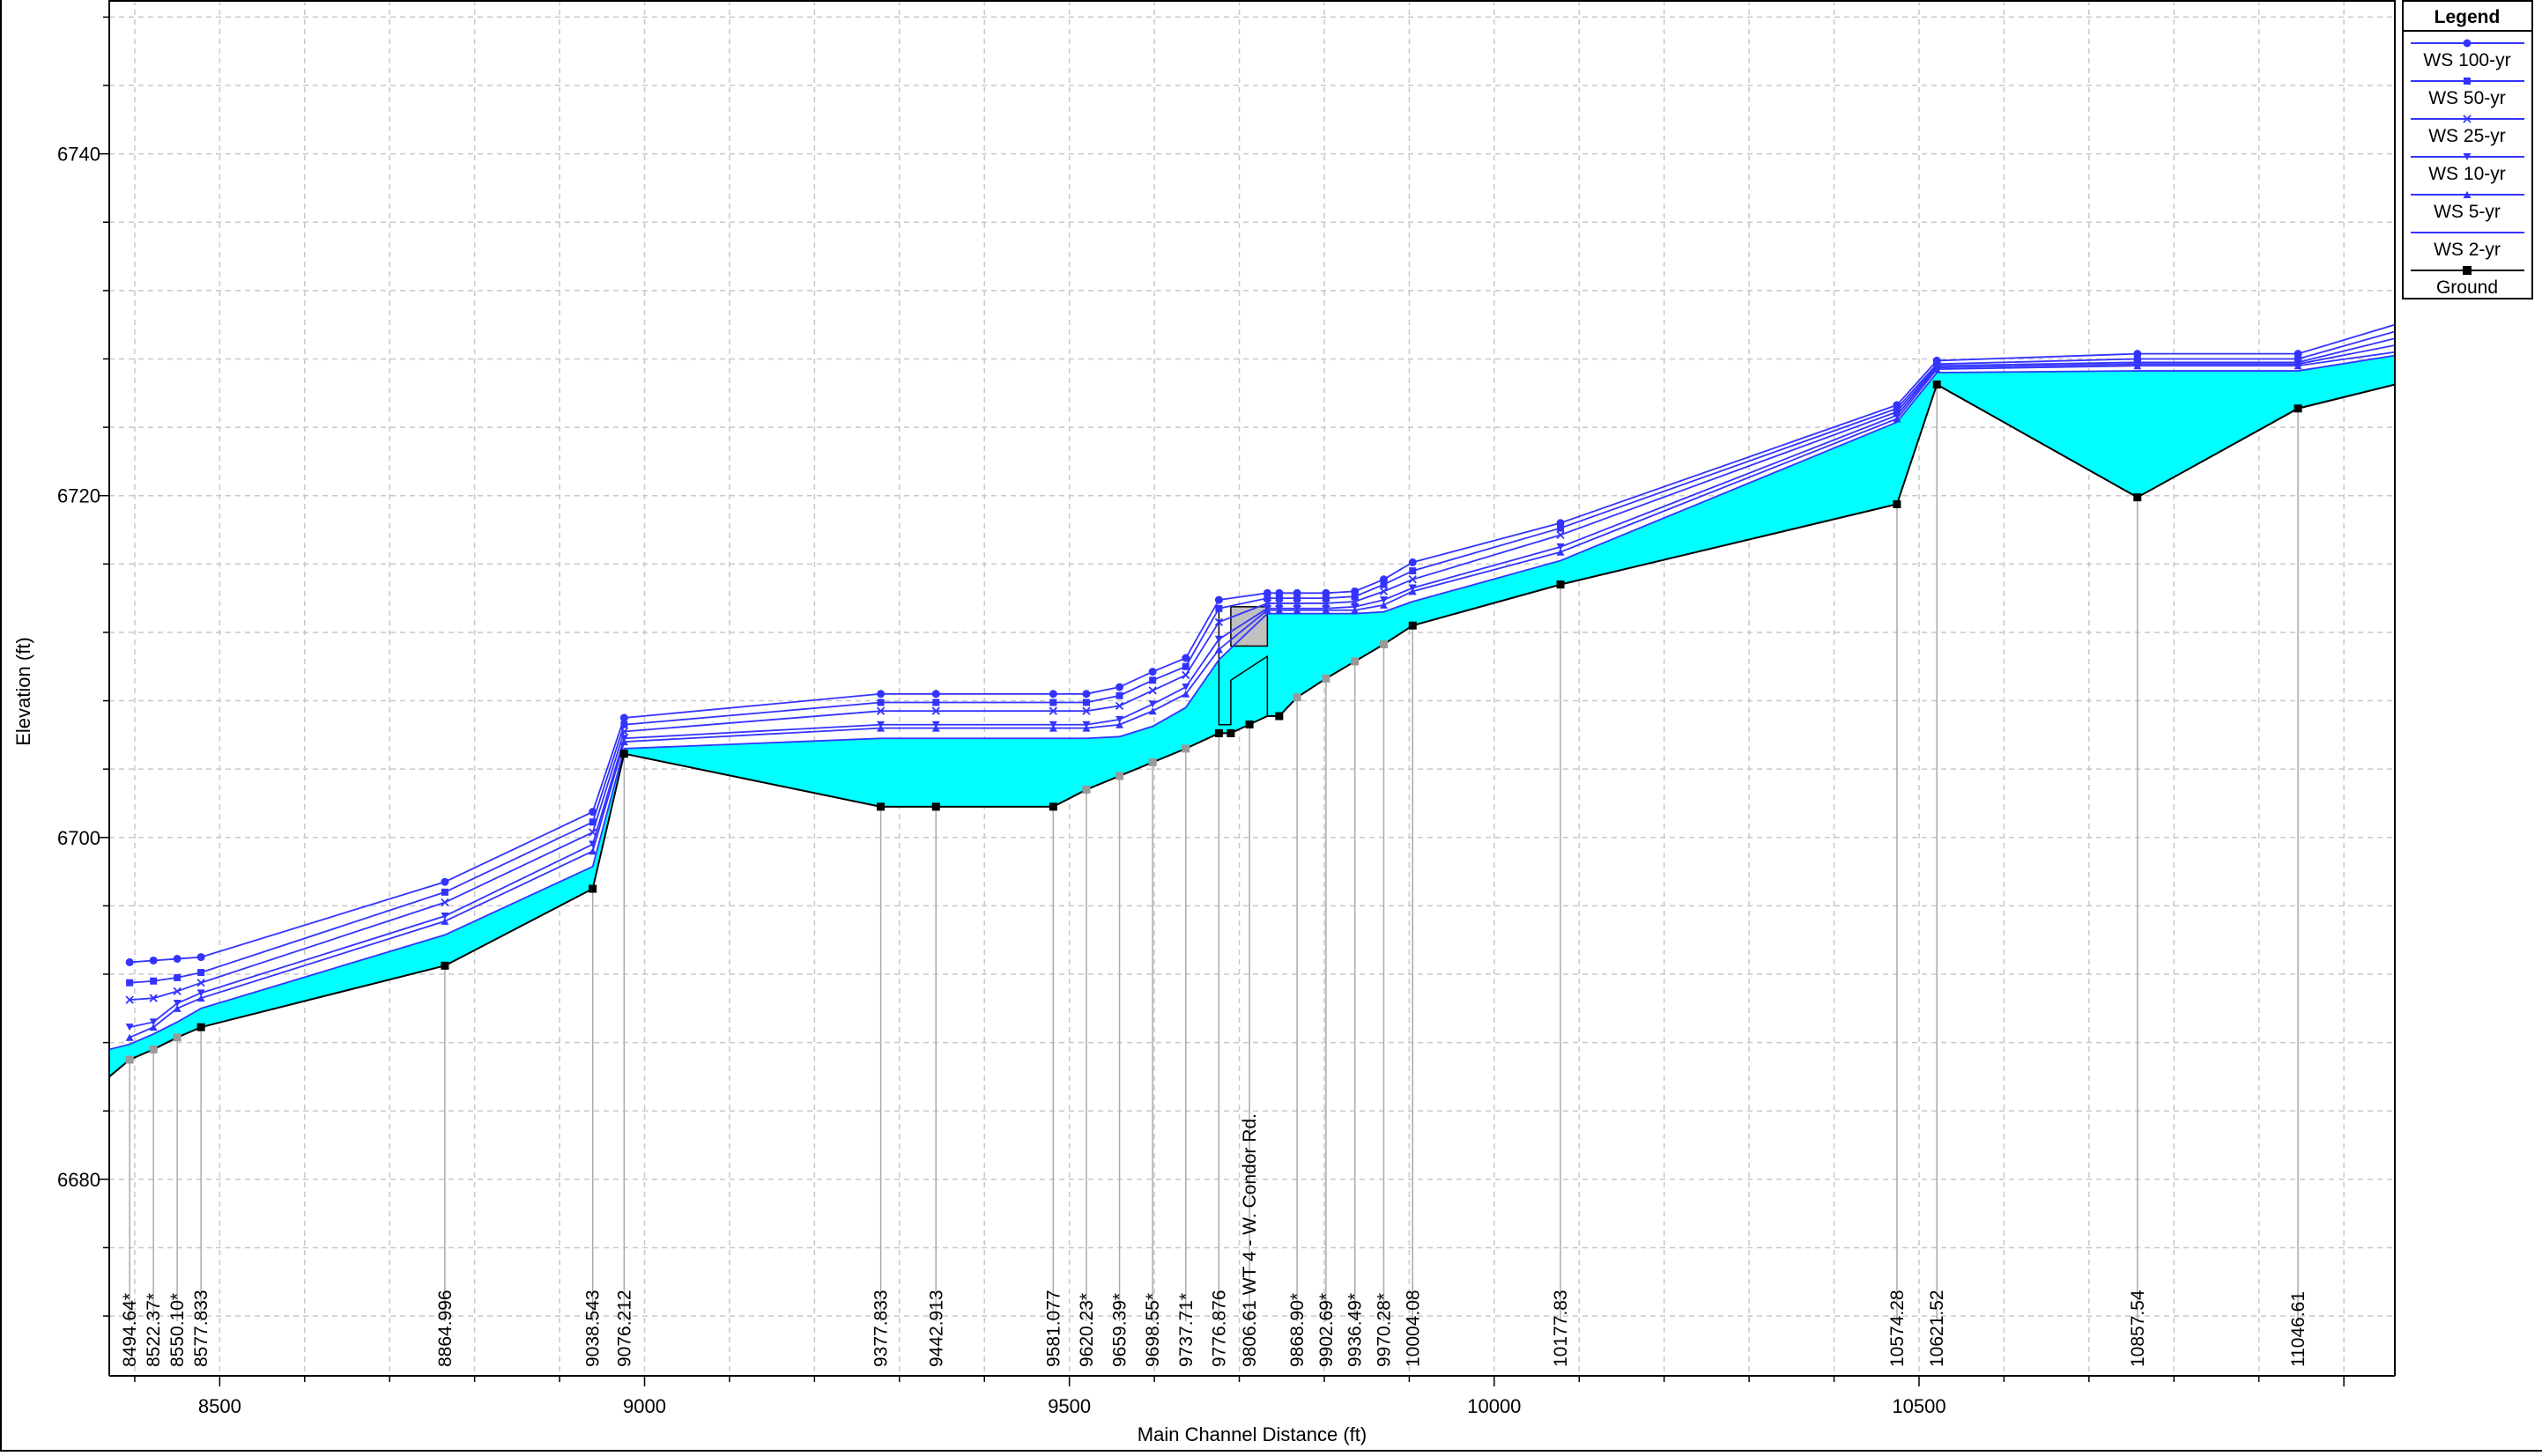 The width and height of the screenshot is (2542, 1456). Describe the element at coordinates (78, 1180) in the screenshot. I see `y-tick-label: 6680` at that location.